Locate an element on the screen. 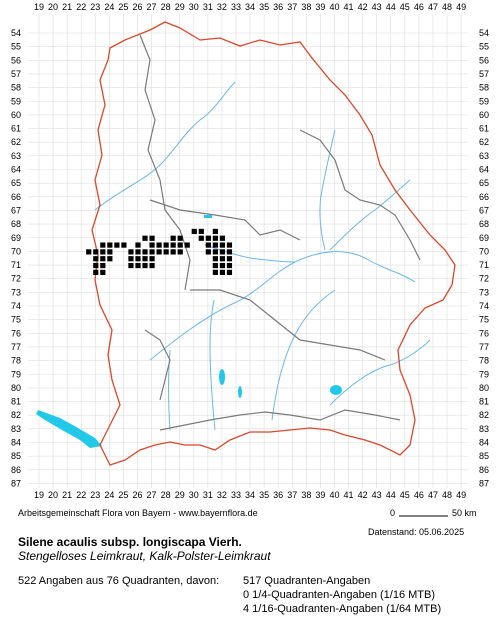 Image resolution: width=500 pixels, height=620 pixels. row-label: 83 is located at coordinates (16, 429).